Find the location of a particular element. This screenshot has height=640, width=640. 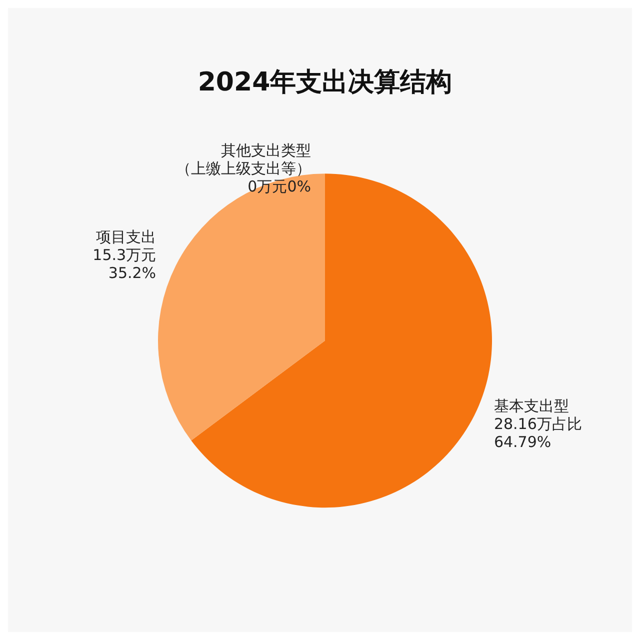

category-label: 其他支出类型（上缴上级支出等） is located at coordinates (243, 159).